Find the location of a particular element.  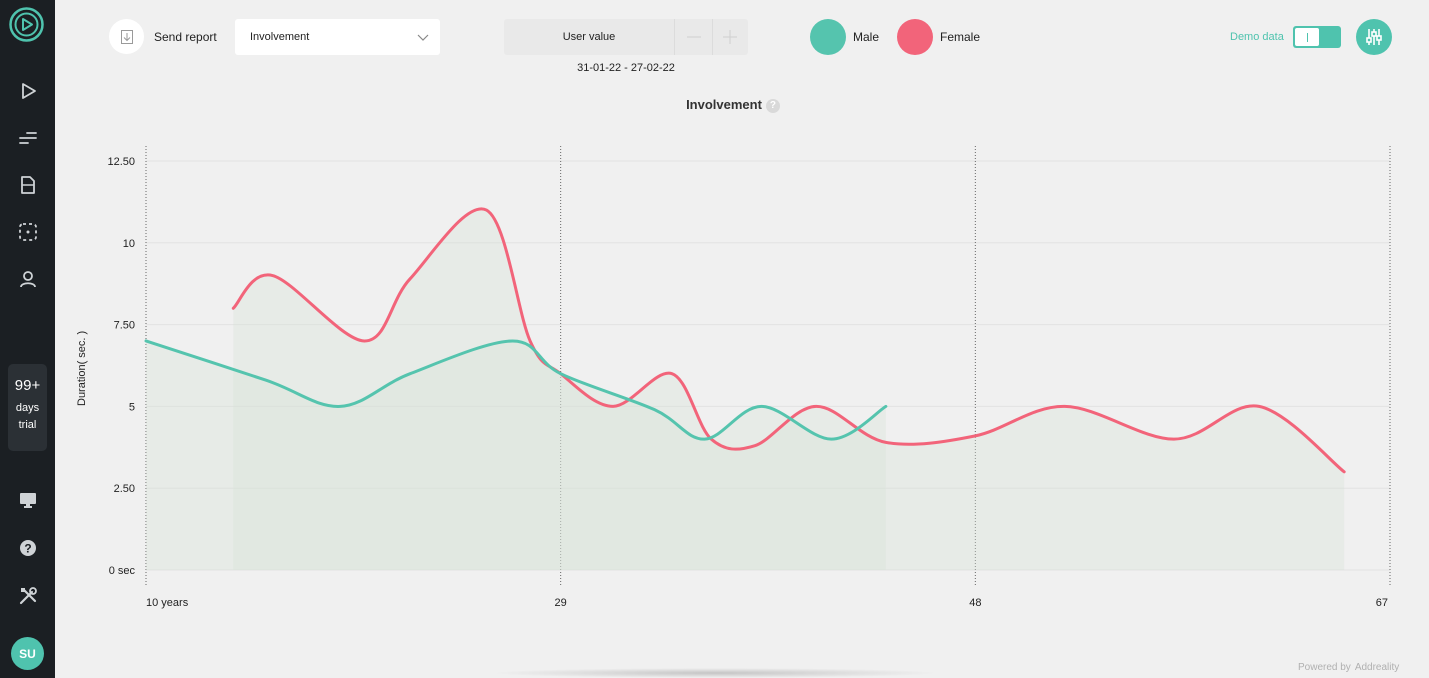

chevron-down-icon is located at coordinates (423, 39).